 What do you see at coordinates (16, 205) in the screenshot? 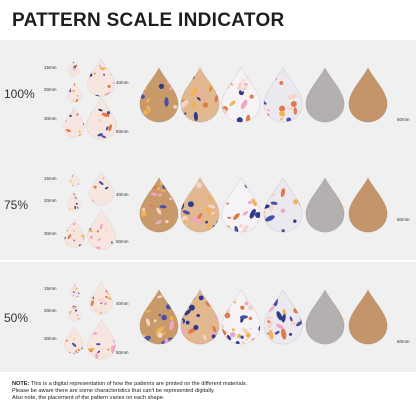
I see `scale-label: 75%` at bounding box center [16, 205].